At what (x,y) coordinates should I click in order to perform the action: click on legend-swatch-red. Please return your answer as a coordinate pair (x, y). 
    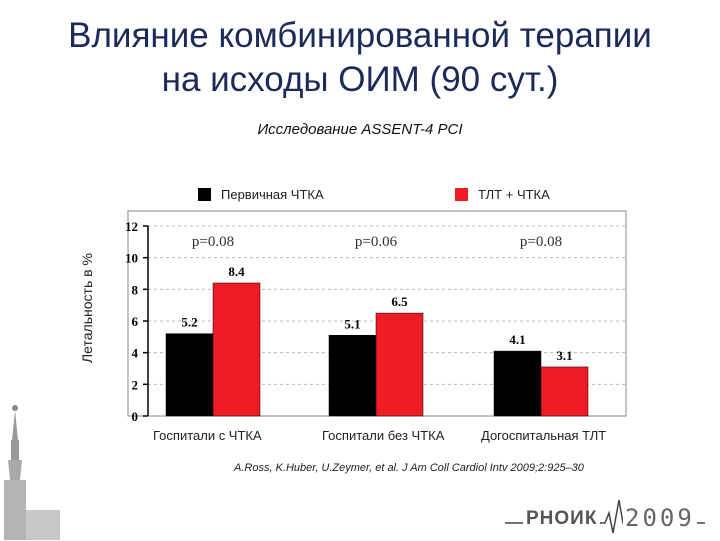
    Looking at the image, I should click on (461, 194).